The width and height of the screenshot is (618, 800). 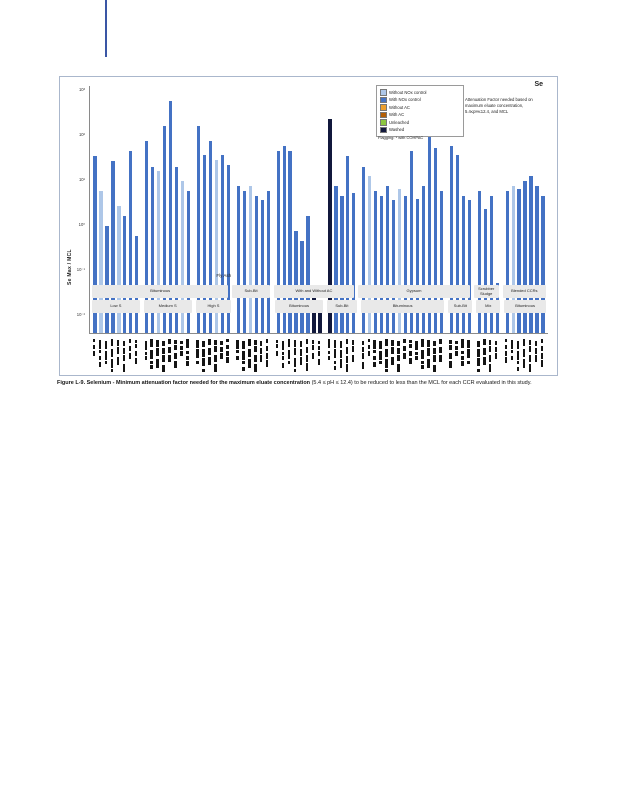 What do you see at coordinates (106, 28) in the screenshot?
I see `vertical-line-artifact` at bounding box center [106, 28].